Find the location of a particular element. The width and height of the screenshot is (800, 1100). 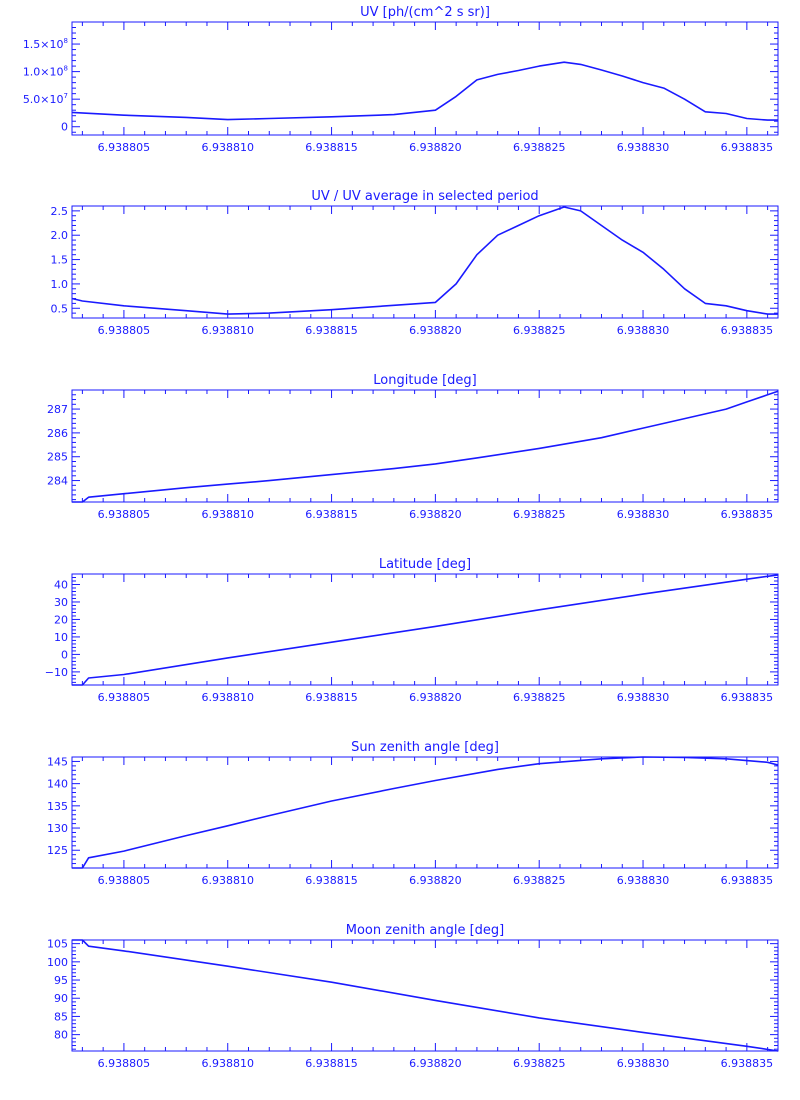

y-tick-label-base: 2.0 is located at coordinates (60, 235).